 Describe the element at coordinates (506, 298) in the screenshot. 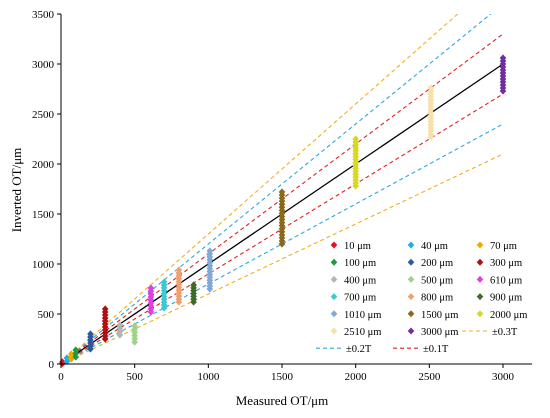

I see `legend-label: 900 μm` at that location.